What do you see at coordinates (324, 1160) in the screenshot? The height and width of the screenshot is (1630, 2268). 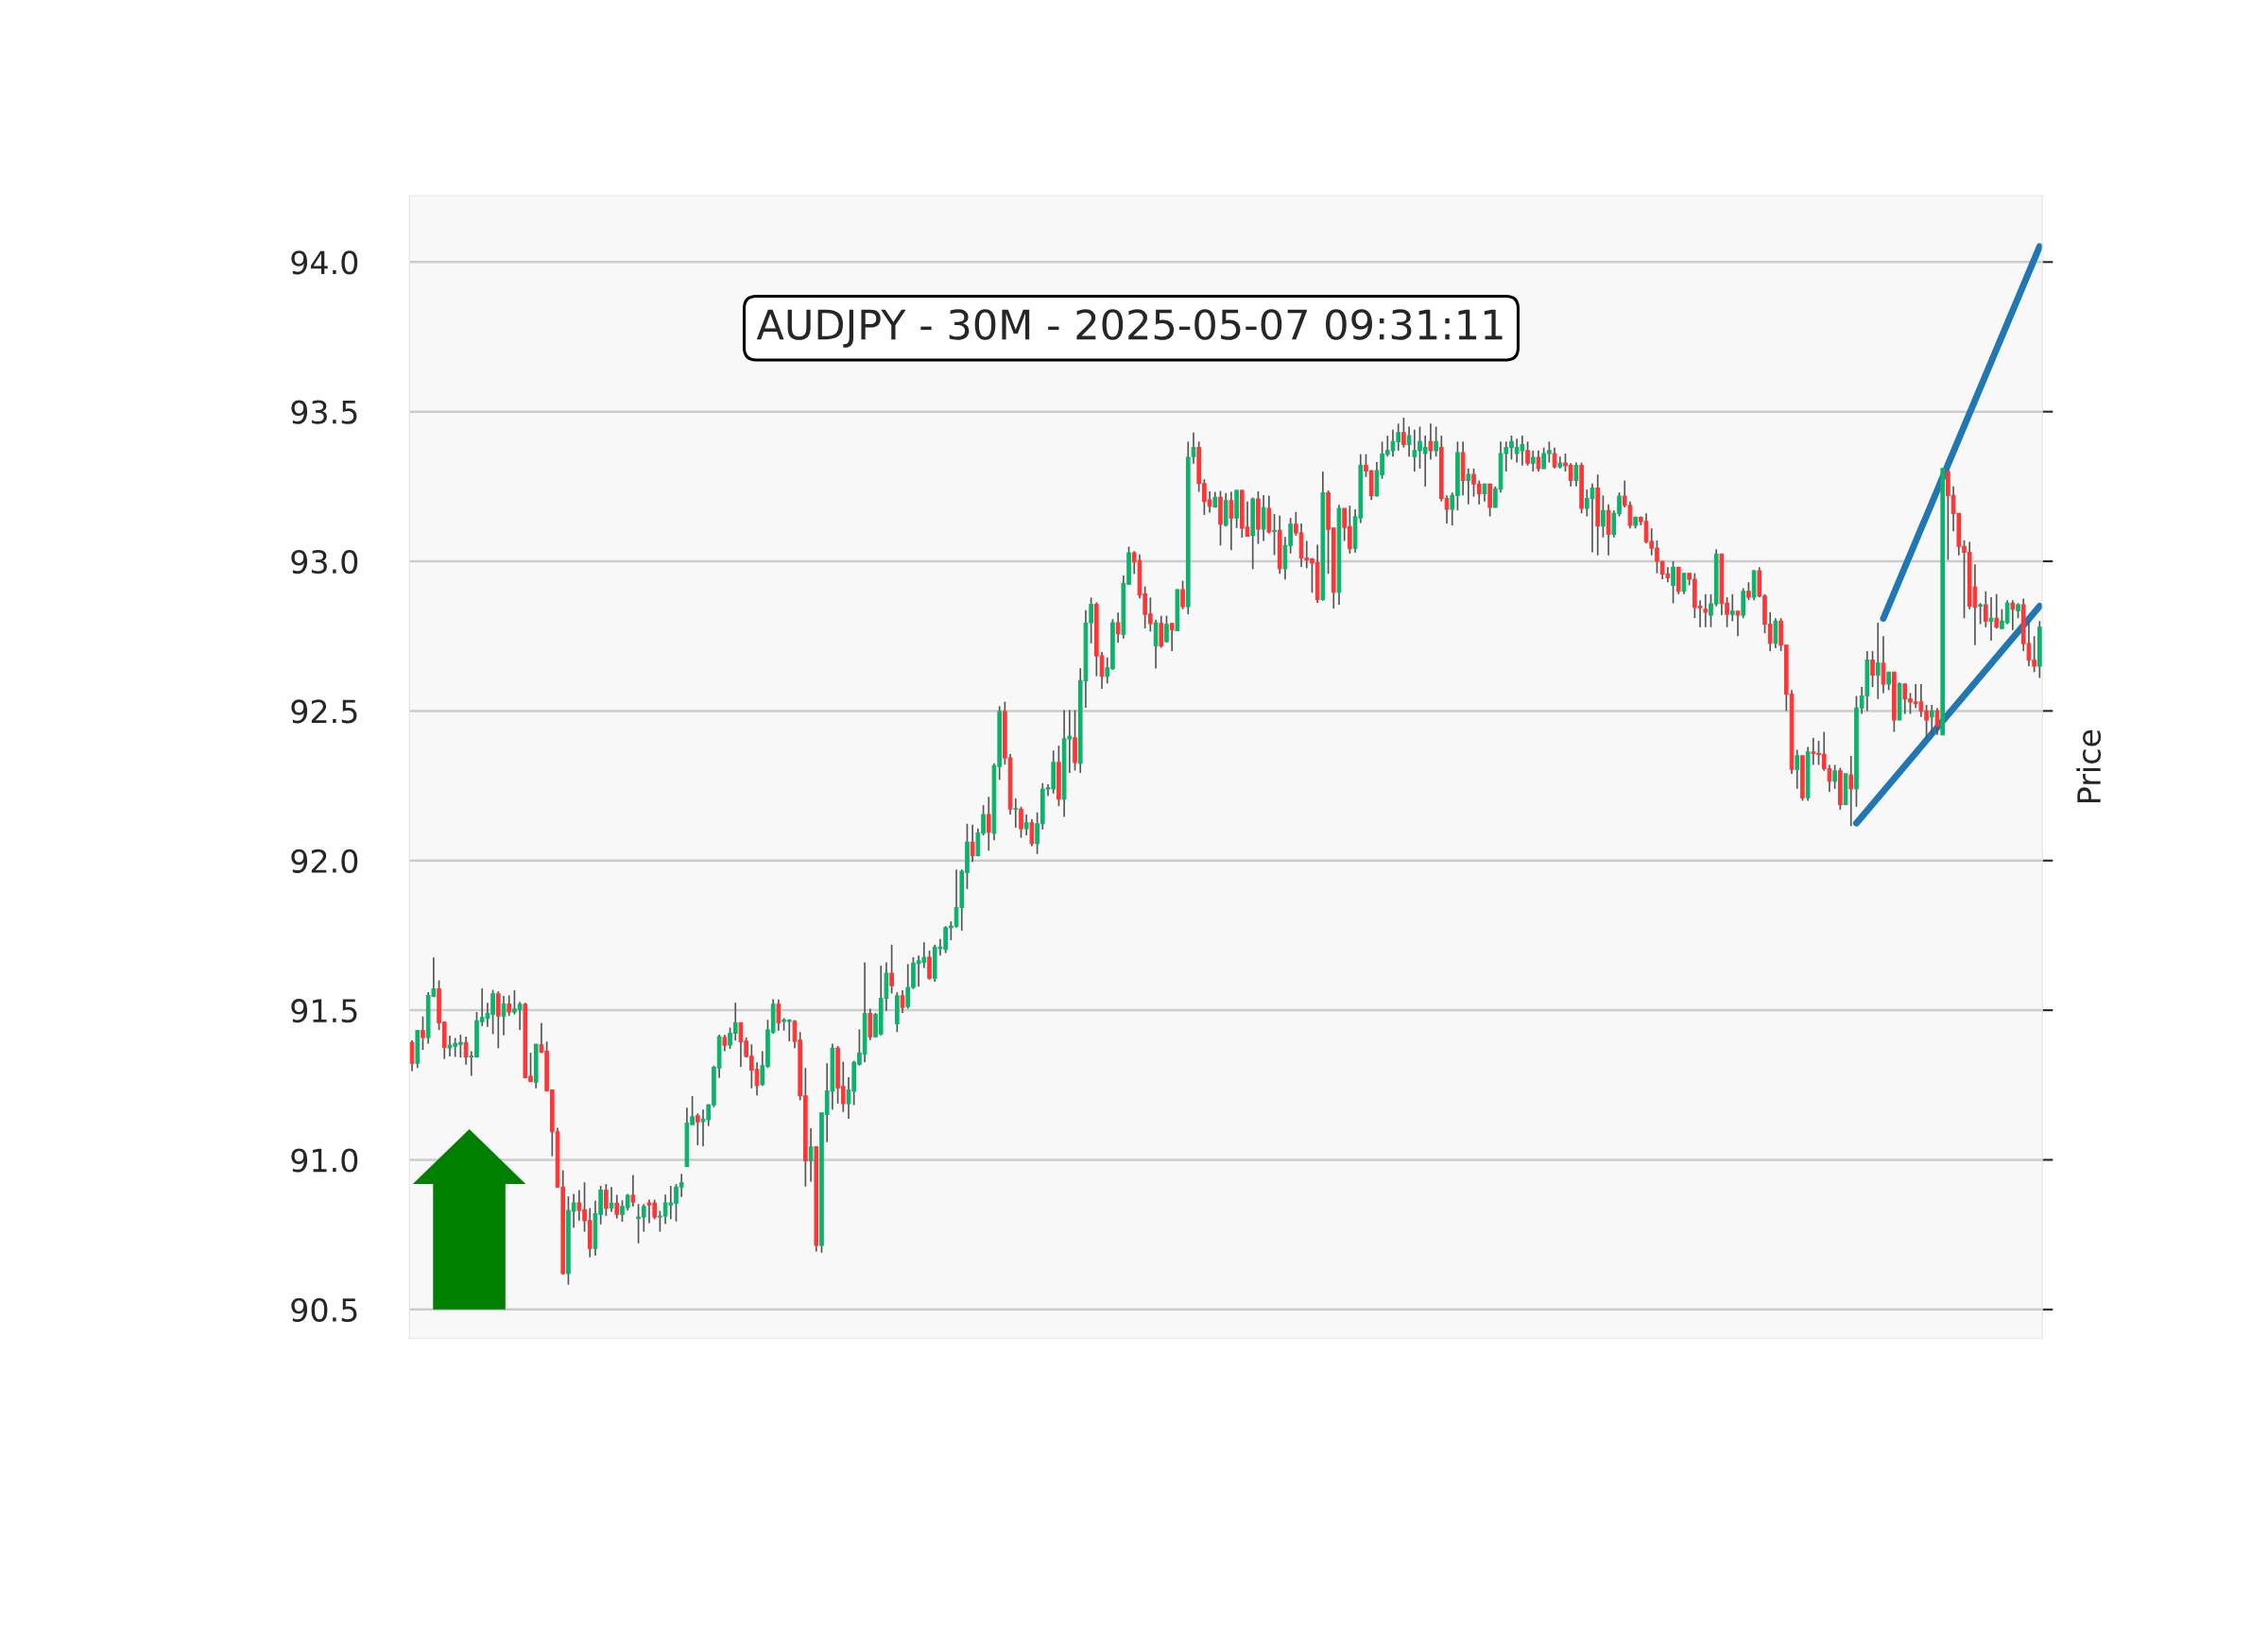 I see `y-tick-label: 91.0` at bounding box center [324, 1160].